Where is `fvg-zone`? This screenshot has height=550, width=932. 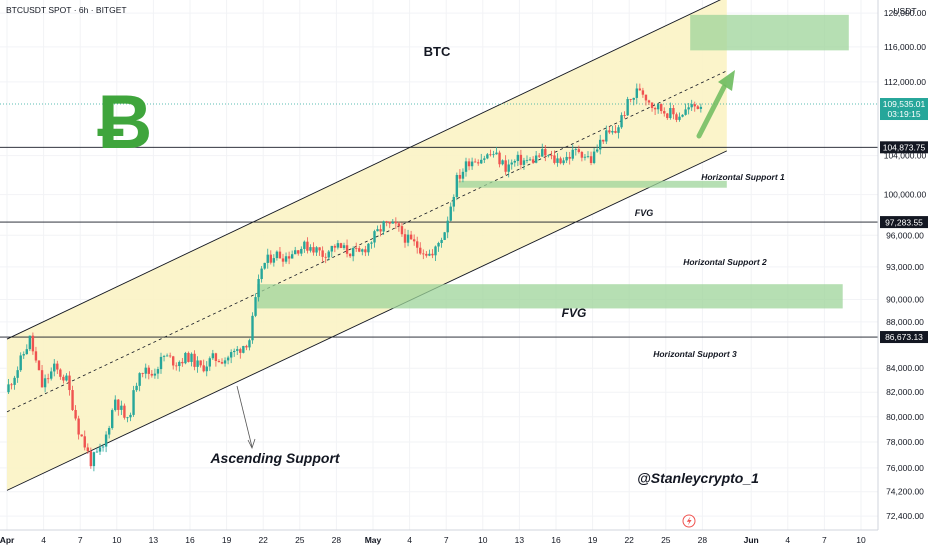 fvg-zone is located at coordinates (550, 296).